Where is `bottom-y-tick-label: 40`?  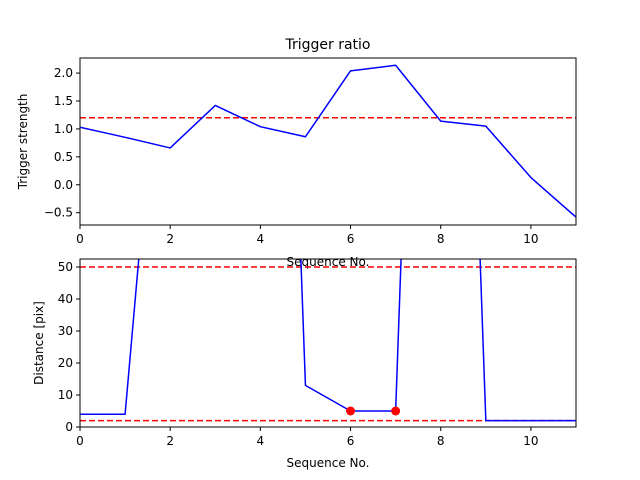
bottom-y-tick-label: 40 is located at coordinates (65, 299).